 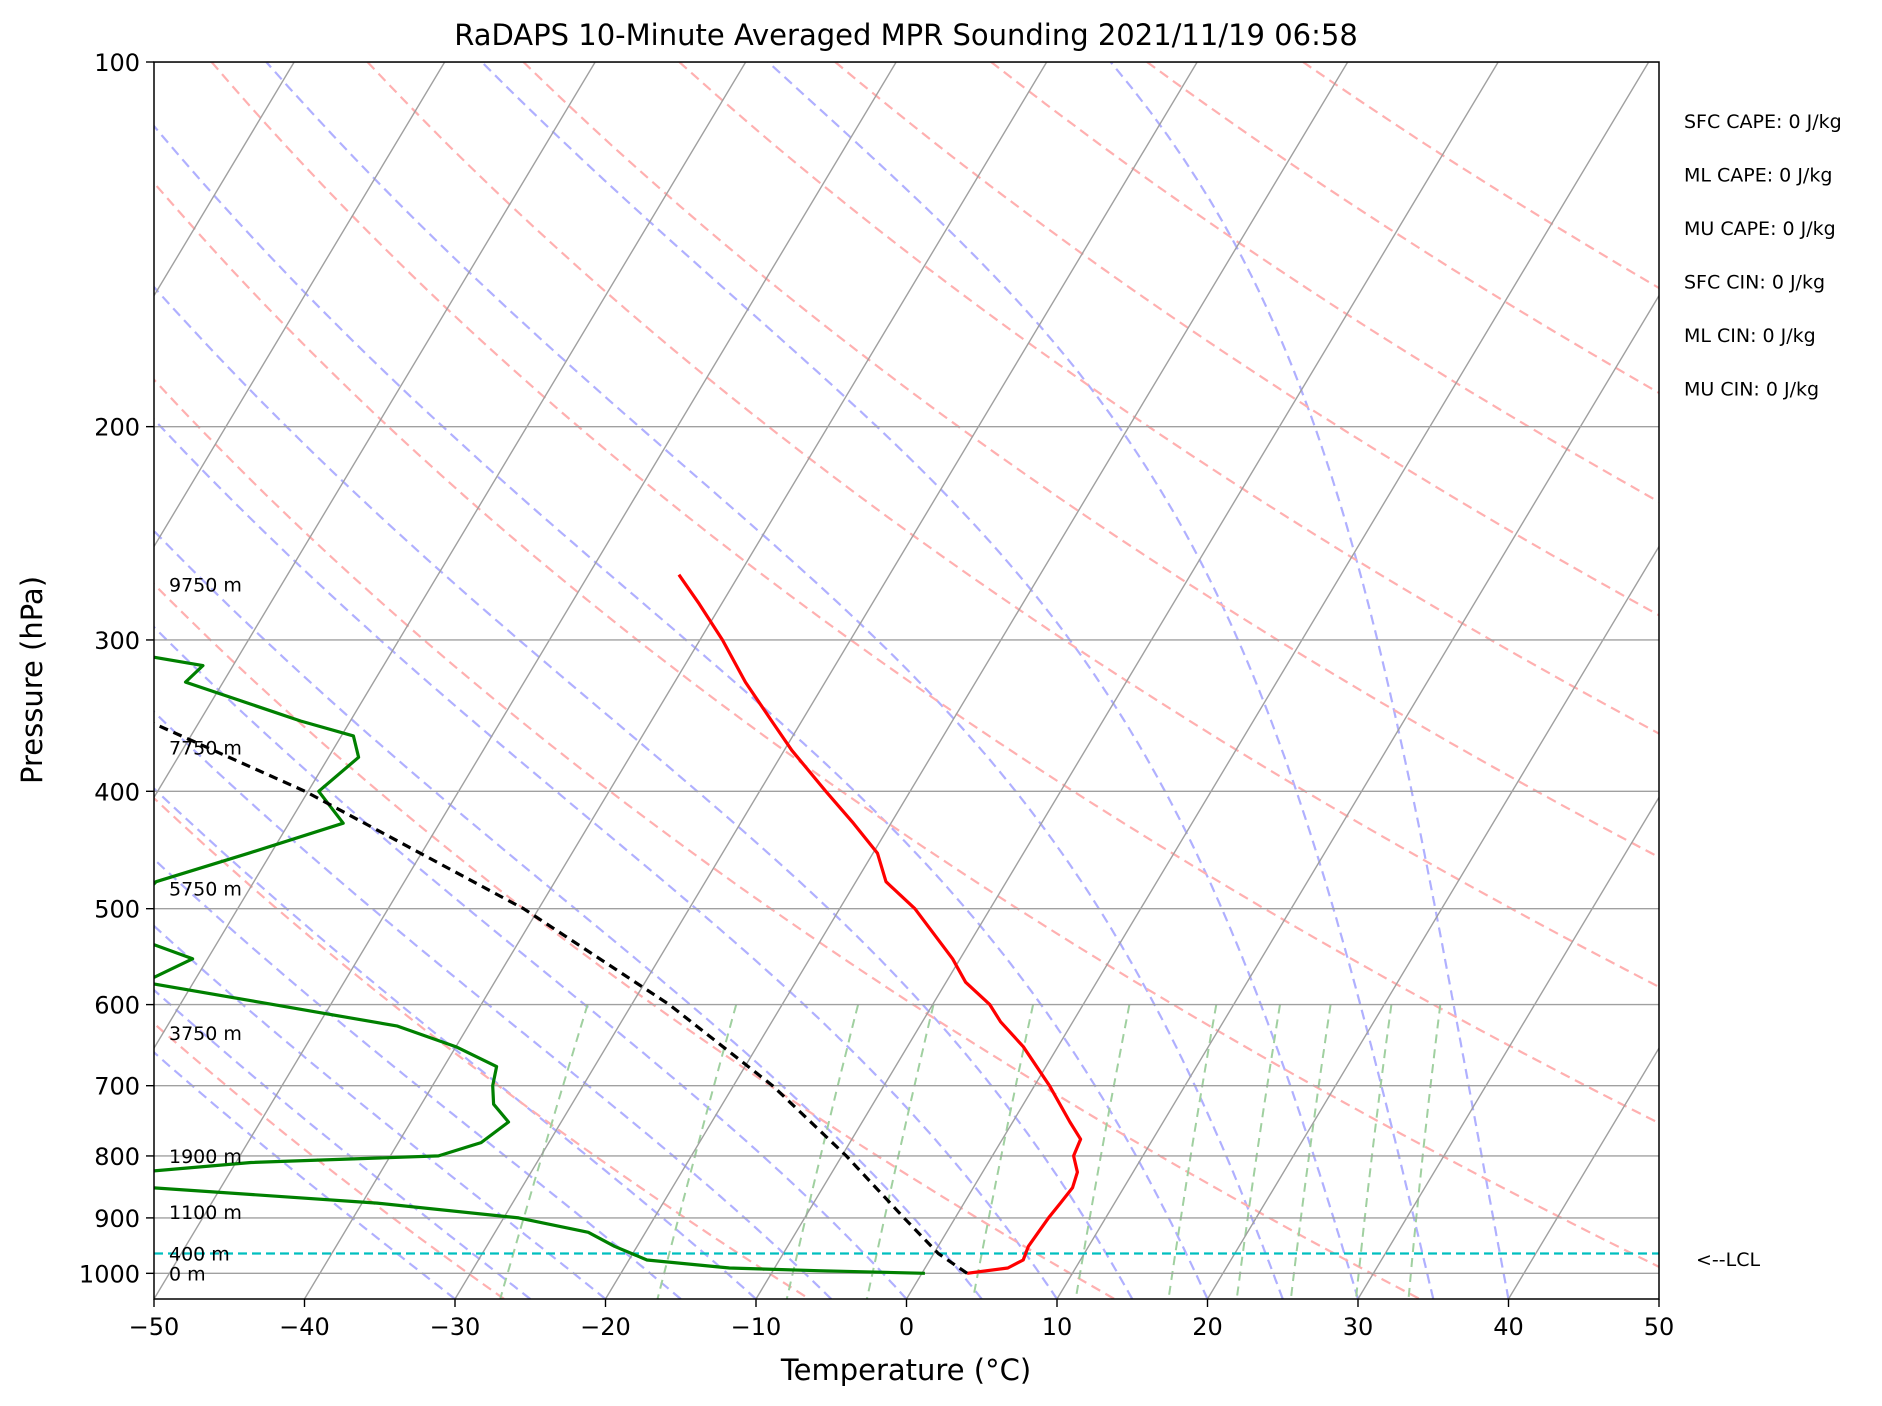 I want to click on parameter-text: SFC CIN: 0 J/kg, so click(x=1754, y=283).